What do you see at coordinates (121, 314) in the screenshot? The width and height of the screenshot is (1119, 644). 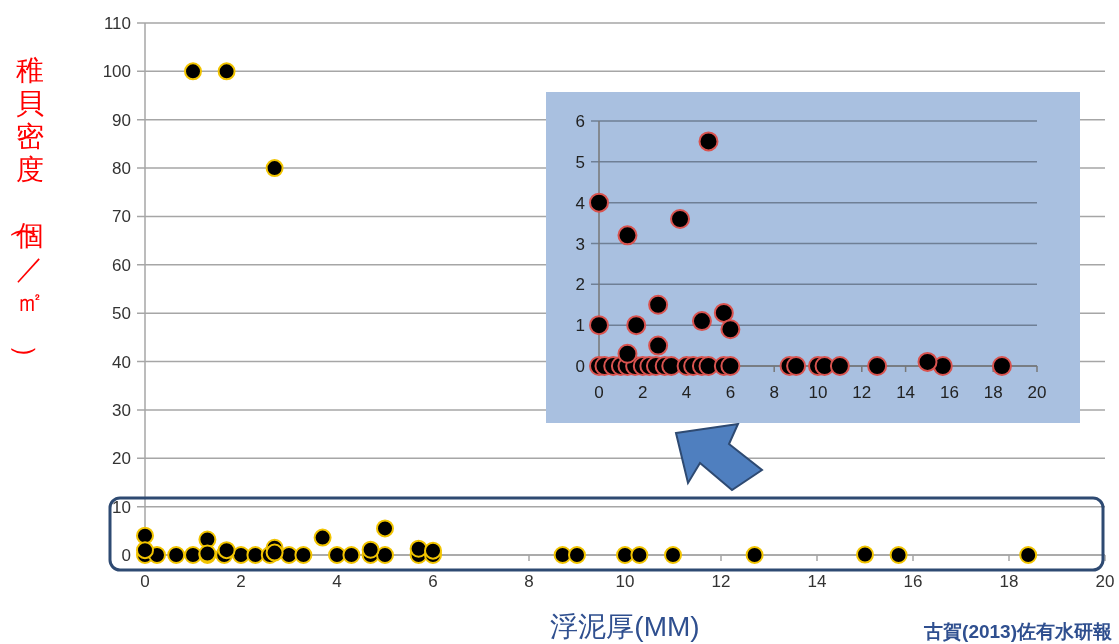 I see `y-tick-label: 50` at bounding box center [121, 314].